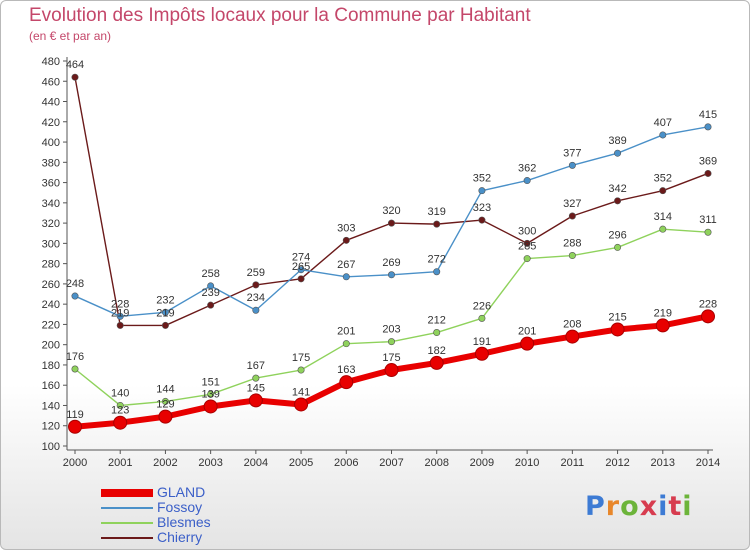  What do you see at coordinates (256, 273) in the screenshot?
I see `data-label: 259` at bounding box center [256, 273].